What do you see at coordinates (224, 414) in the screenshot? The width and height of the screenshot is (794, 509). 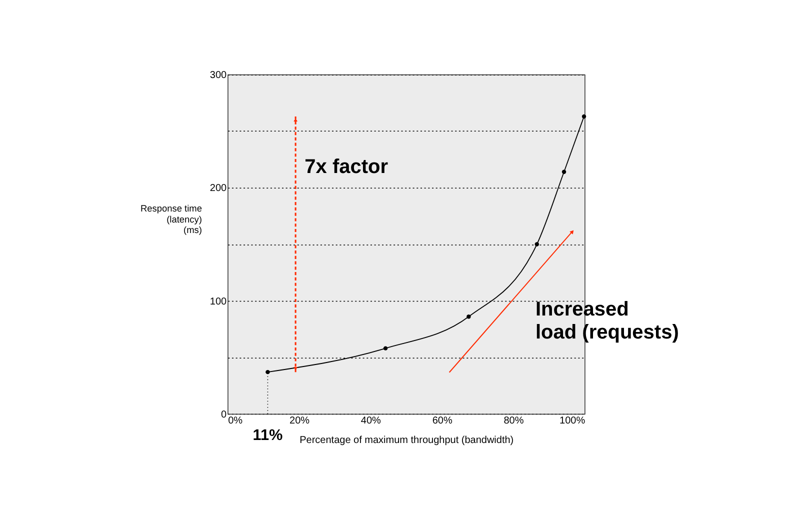 I see `y-tick-label: 0` at bounding box center [224, 414].